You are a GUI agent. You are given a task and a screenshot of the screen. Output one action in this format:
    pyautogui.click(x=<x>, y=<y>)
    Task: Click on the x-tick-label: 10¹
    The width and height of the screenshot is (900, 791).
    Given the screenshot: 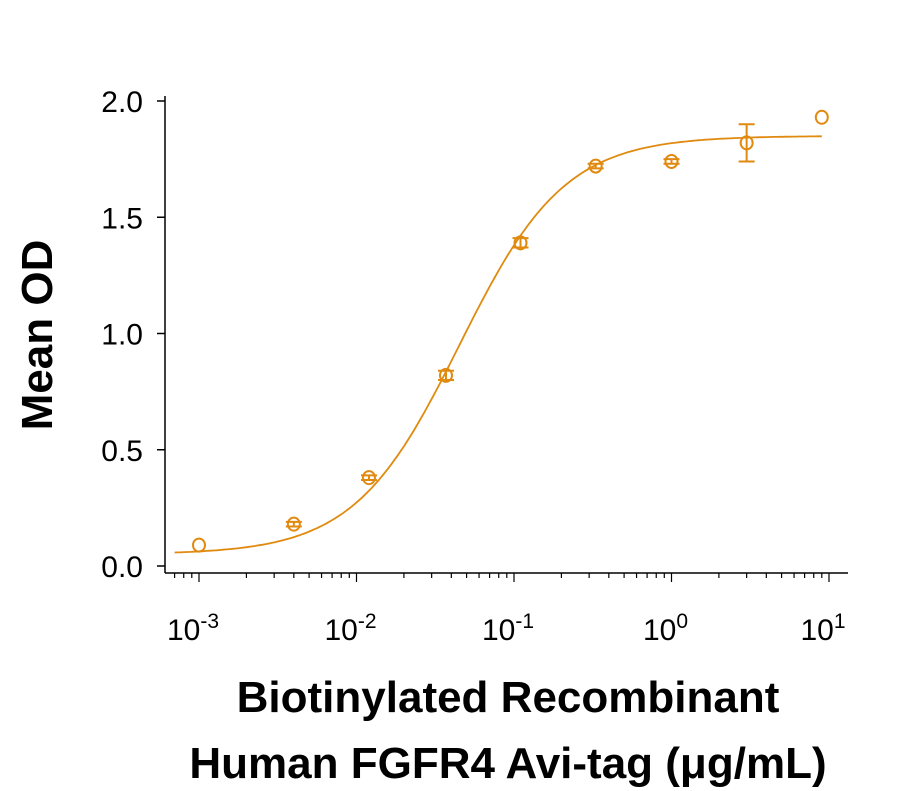 What is the action you would take?
    pyautogui.click(x=822, y=628)
    